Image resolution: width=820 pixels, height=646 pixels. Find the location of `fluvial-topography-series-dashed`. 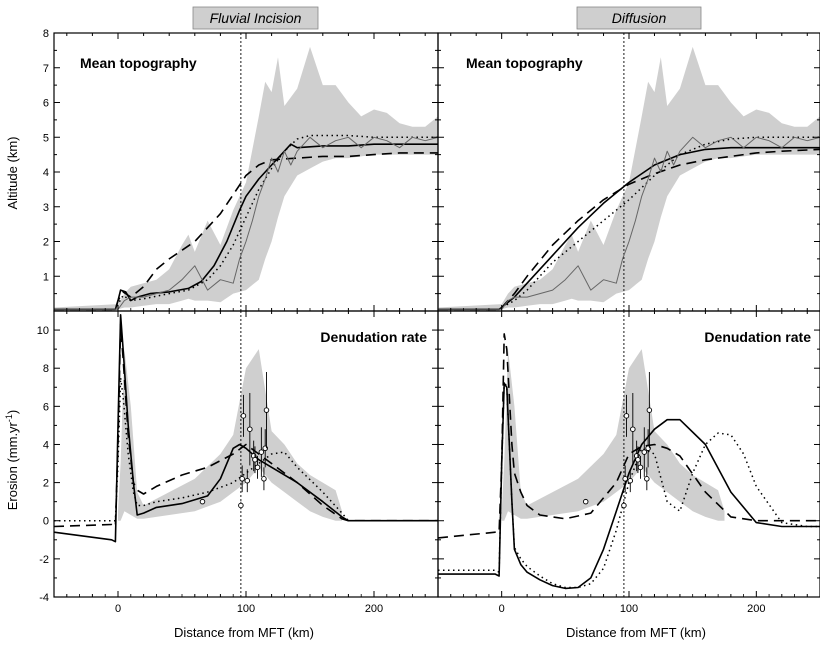

fluvial-topography-series-dashed is located at coordinates (246, 231).